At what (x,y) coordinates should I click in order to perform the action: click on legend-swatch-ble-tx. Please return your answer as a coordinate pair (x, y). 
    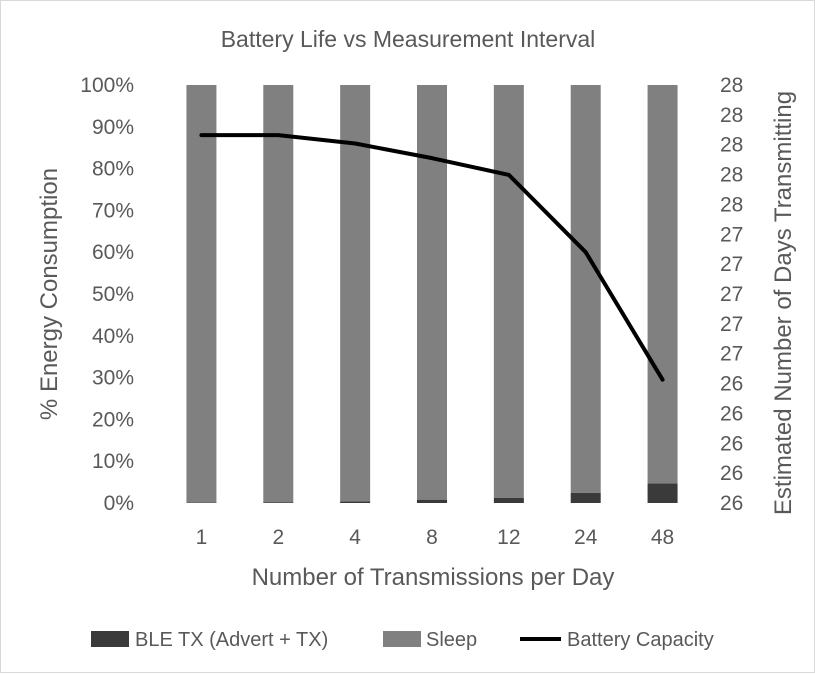
    Looking at the image, I should click on (110, 639).